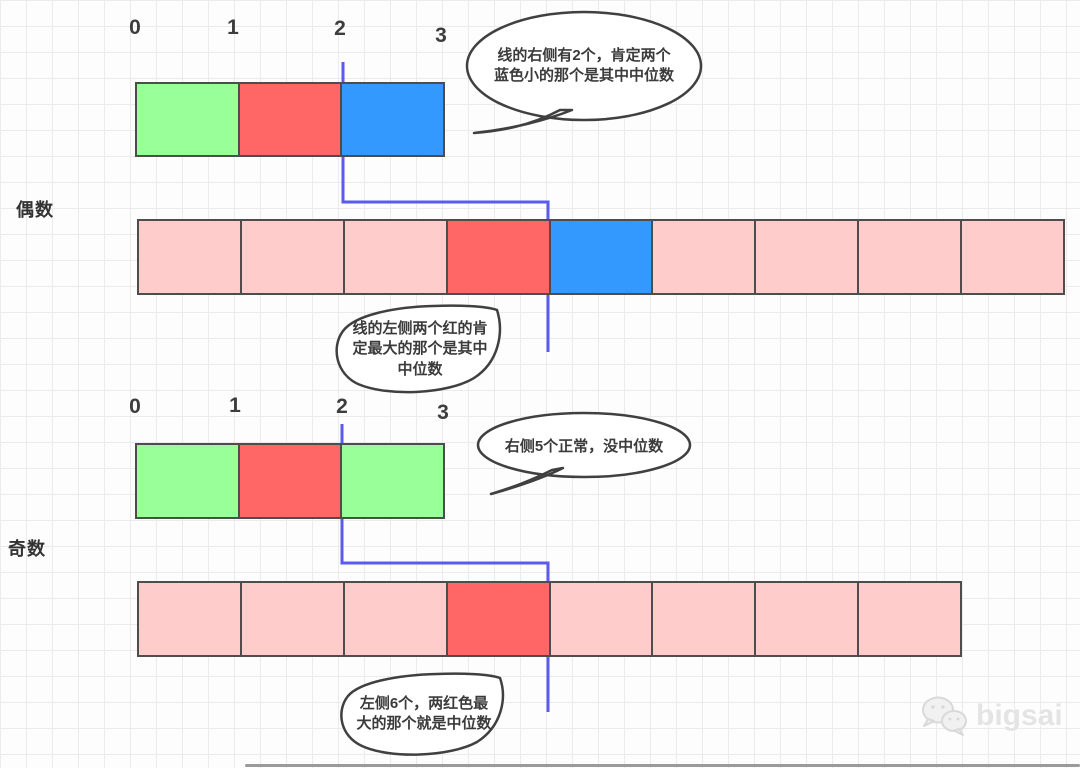 The height and width of the screenshot is (768, 1080). What do you see at coordinates (420, 349) in the screenshot?
I see `even-left-bubble-text: 线的左侧两个红的肯 定最大的那个是其中 中位数` at bounding box center [420, 349].